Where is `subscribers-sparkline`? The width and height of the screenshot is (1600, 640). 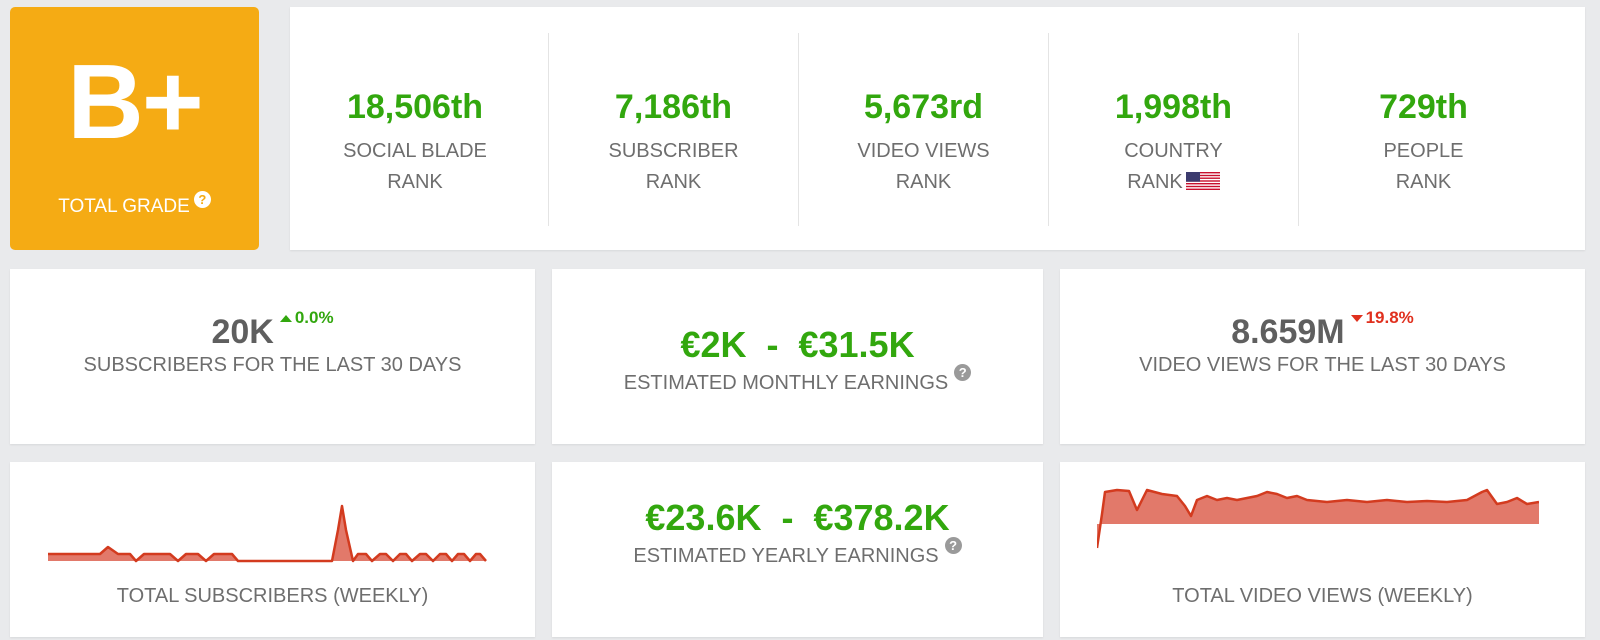 subscribers-sparkline is located at coordinates (267, 533).